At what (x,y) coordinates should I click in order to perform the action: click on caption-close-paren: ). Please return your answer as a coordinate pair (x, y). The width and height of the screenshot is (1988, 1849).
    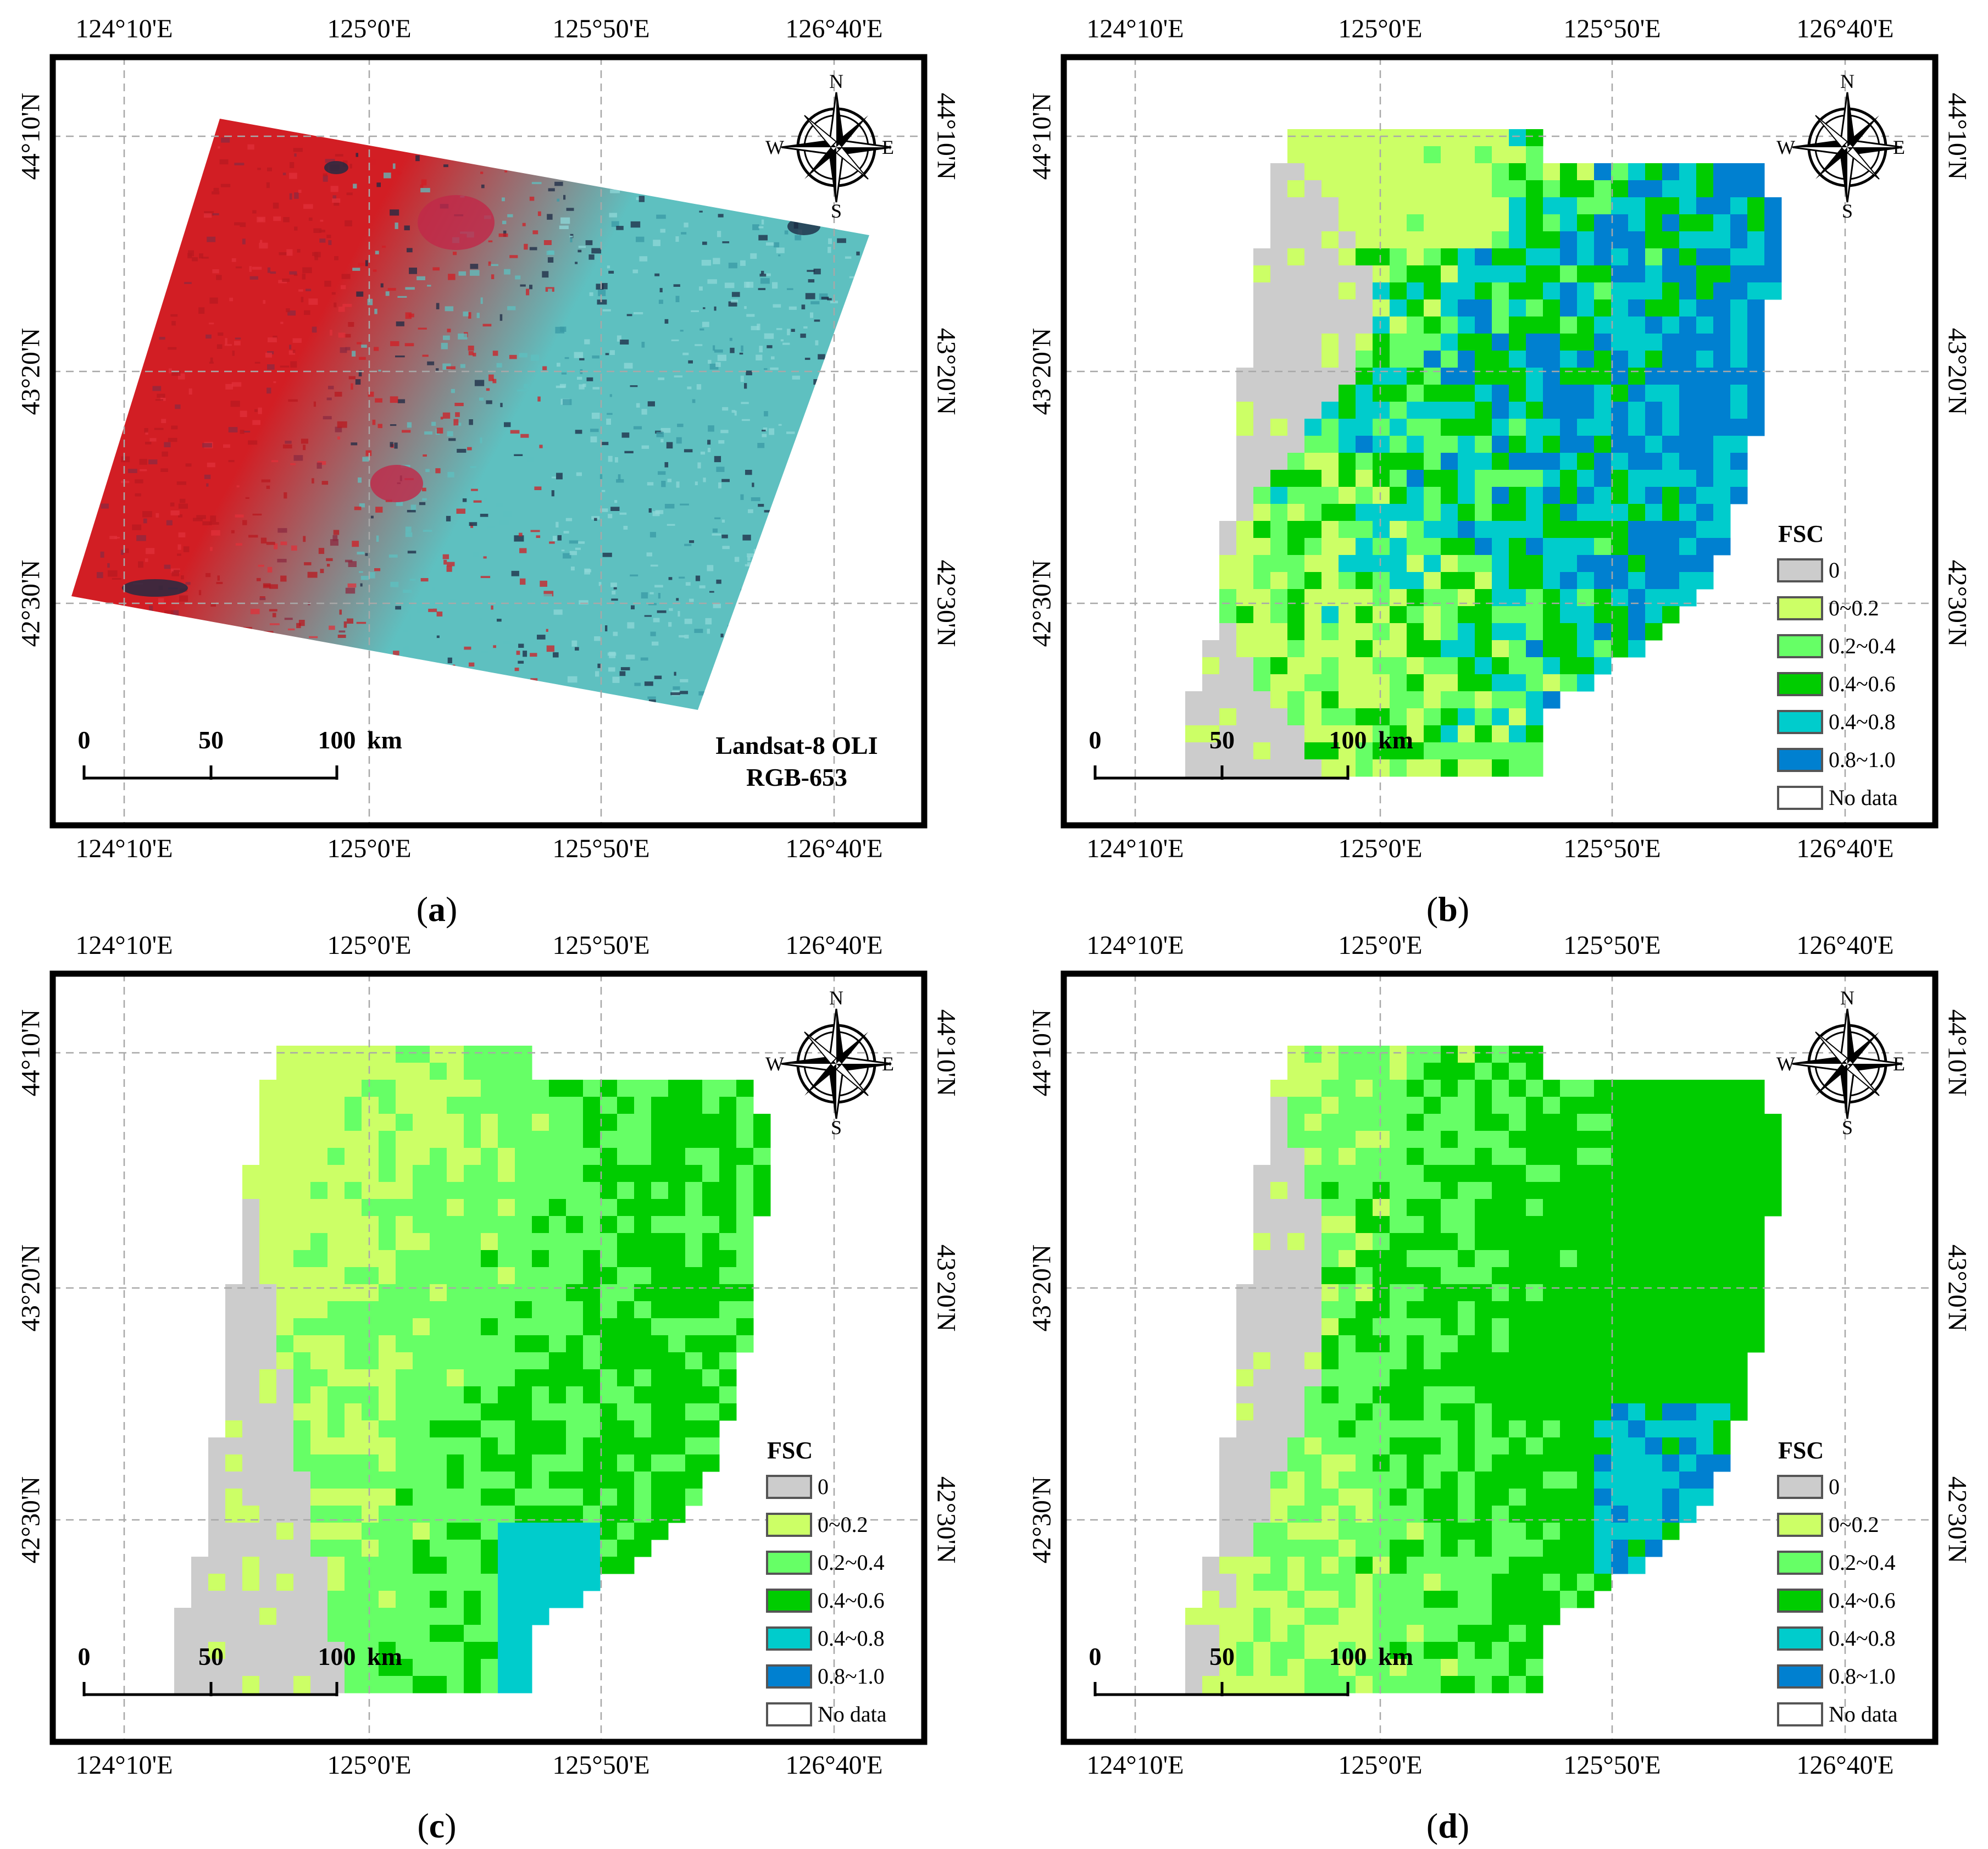
    Looking at the image, I should click on (451, 1826).